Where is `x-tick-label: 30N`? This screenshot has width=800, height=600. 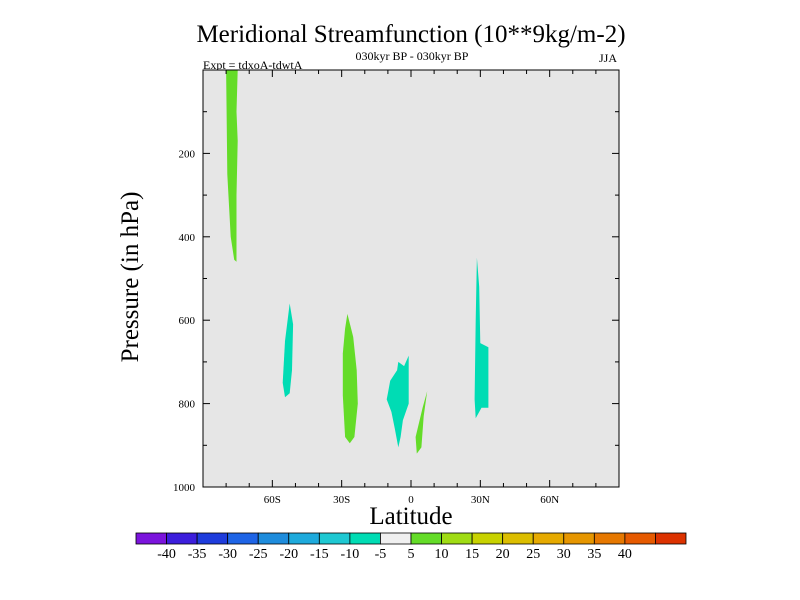
x-tick-label: 30N is located at coordinates (480, 500).